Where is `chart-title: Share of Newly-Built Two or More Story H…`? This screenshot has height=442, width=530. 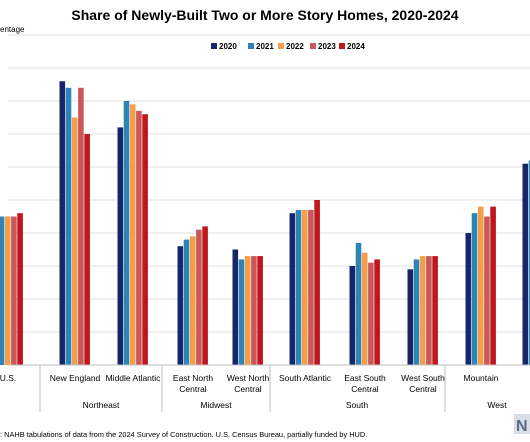
chart-title: Share of Newly-Built Two or More Story H… is located at coordinates (264, 15).